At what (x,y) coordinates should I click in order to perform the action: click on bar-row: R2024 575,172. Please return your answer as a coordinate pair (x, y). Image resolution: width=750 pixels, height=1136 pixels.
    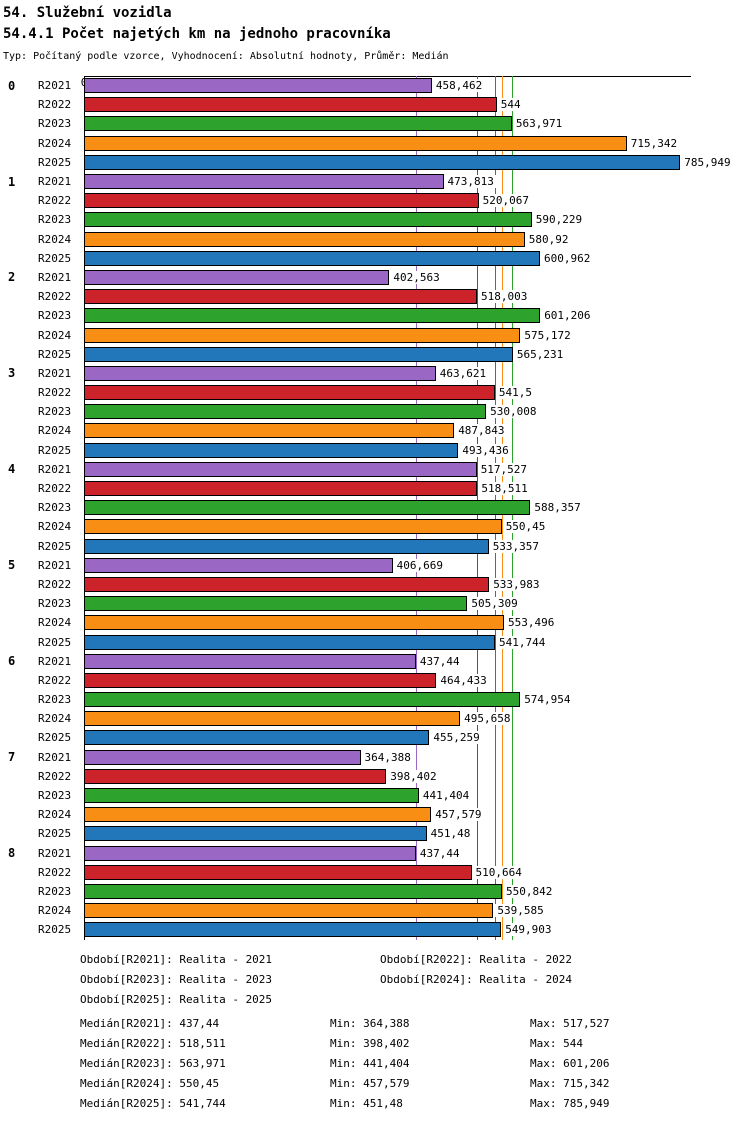
    Looking at the image, I should click on (375, 334).